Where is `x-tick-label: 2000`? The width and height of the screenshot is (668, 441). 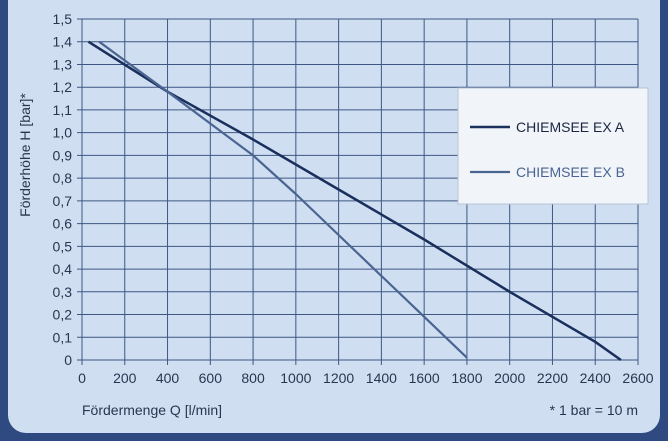
x-tick-label: 2000 is located at coordinates (509, 378).